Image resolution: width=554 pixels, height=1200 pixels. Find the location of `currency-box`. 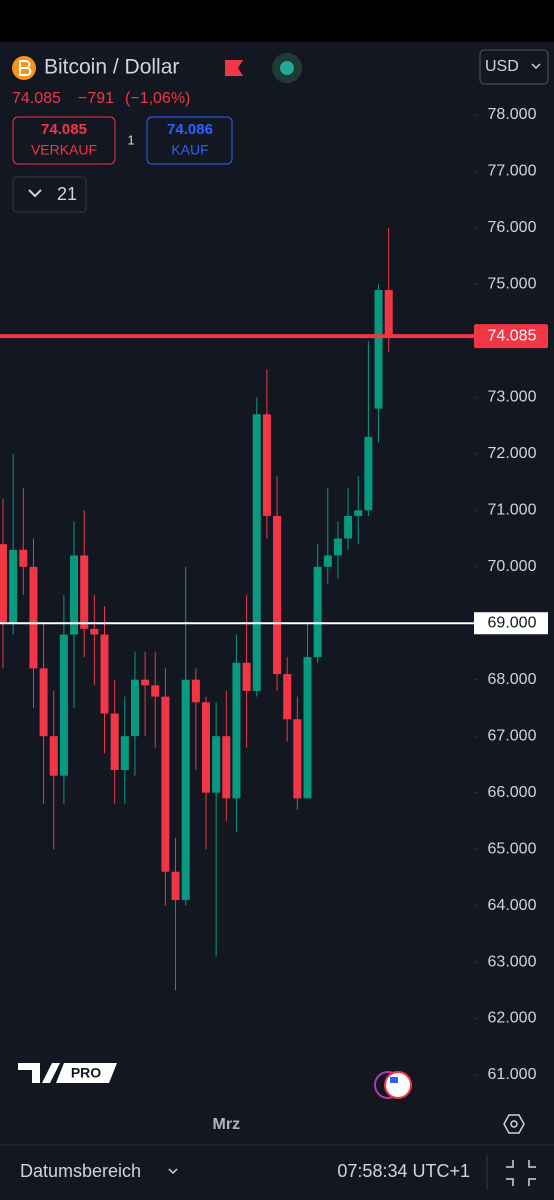

currency-box is located at coordinates (514, 67).